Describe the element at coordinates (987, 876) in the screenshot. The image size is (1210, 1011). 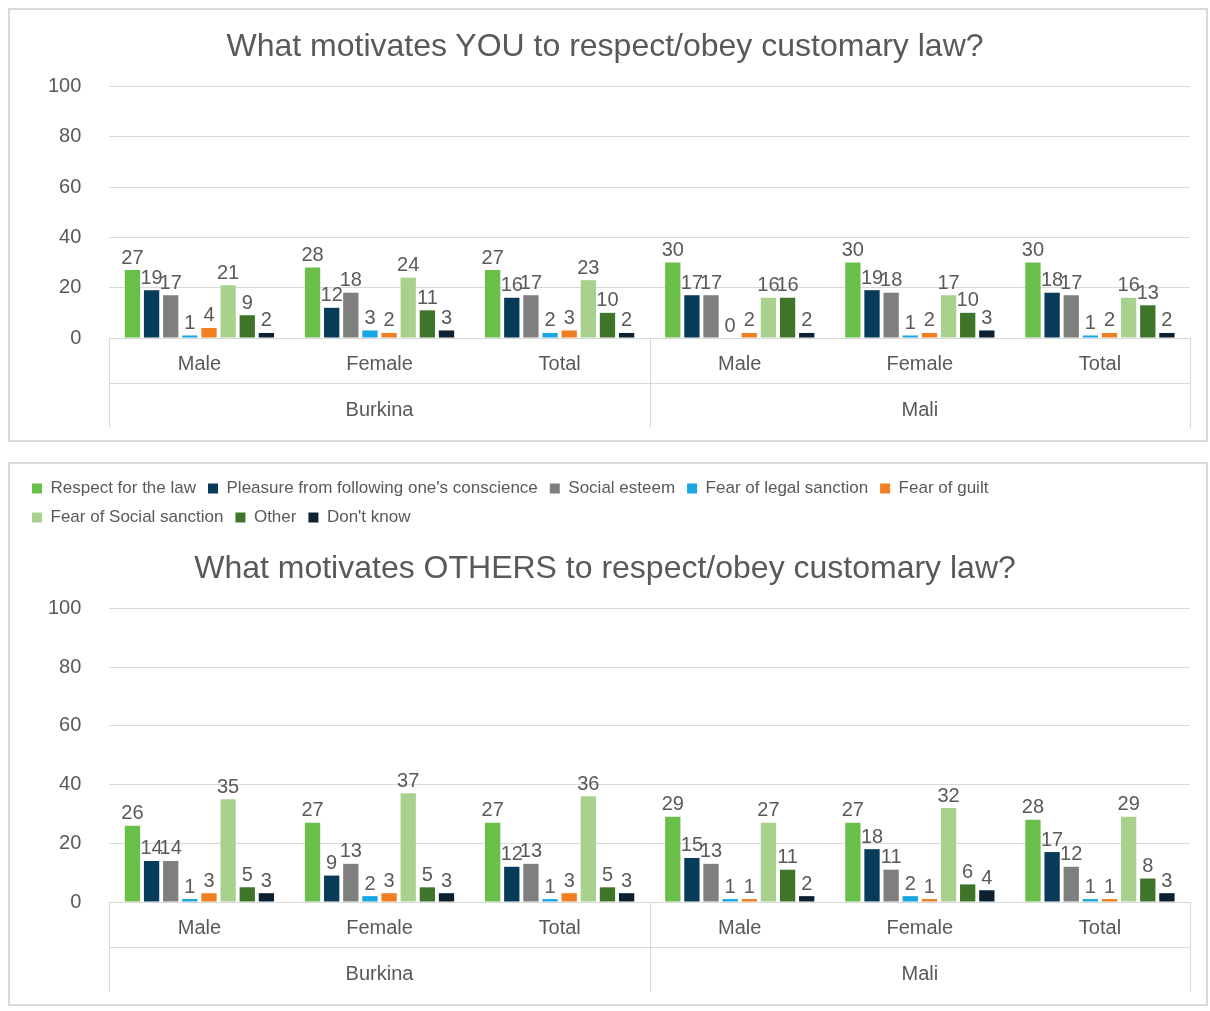
I see `data-label: 4` at that location.